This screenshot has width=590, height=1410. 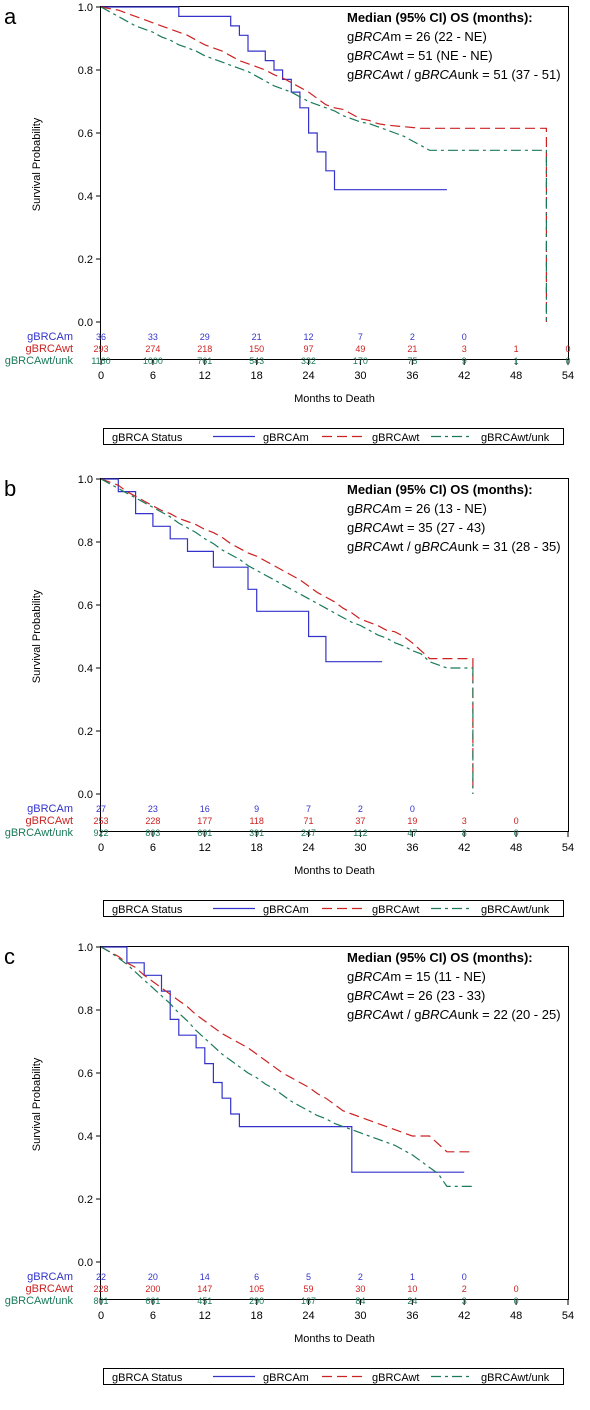 I want to click on annotation-line: gBRCAwt = 51 (NE - NE), so click(x=420, y=55).